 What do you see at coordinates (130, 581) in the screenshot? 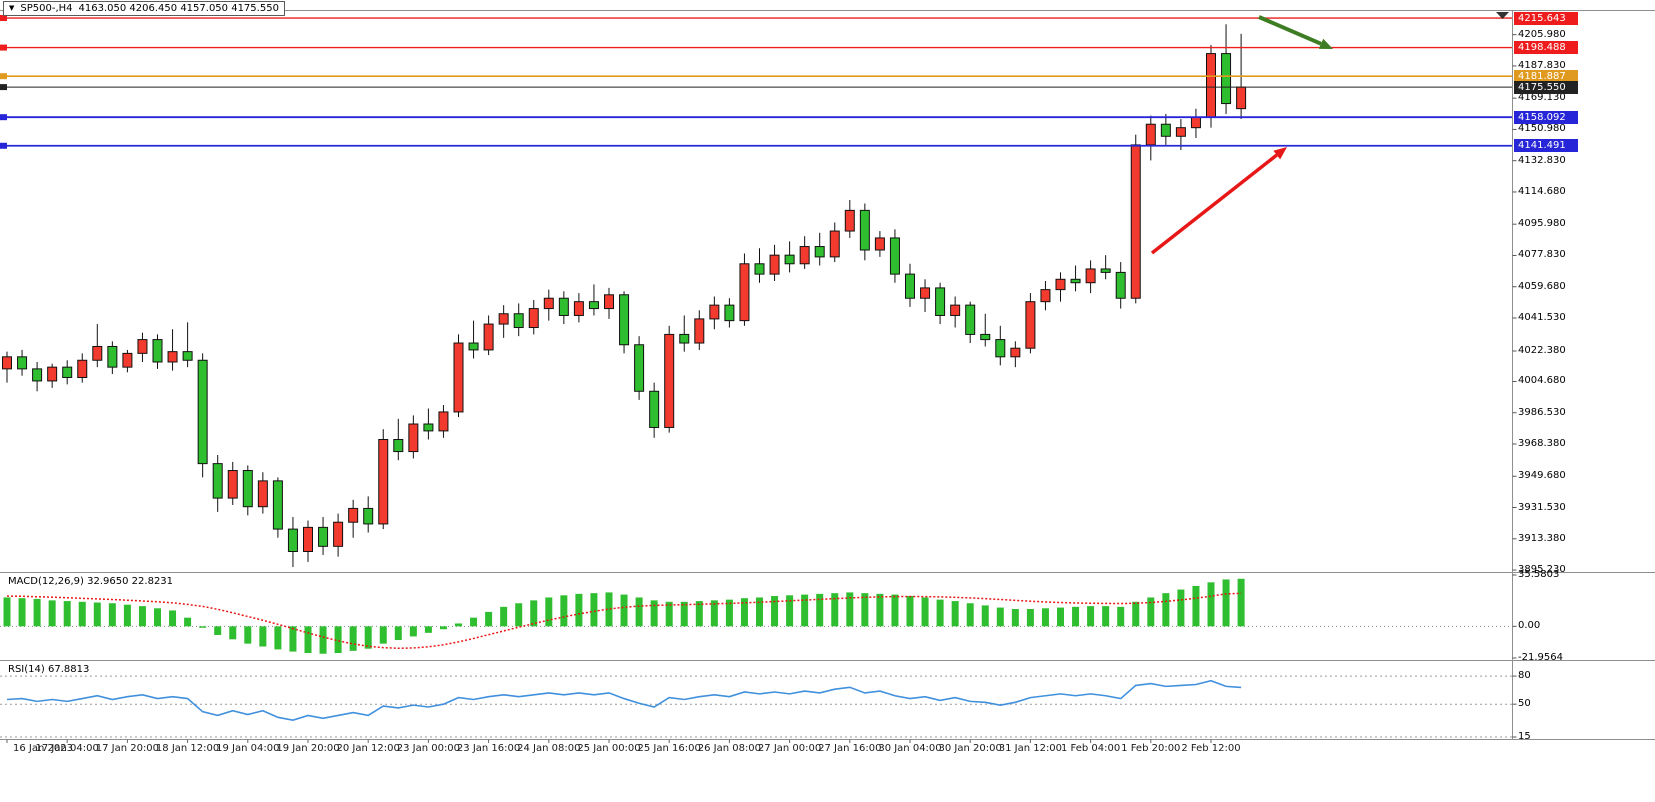
I see `macd-values: 32.9650 22.8231` at bounding box center [130, 581].